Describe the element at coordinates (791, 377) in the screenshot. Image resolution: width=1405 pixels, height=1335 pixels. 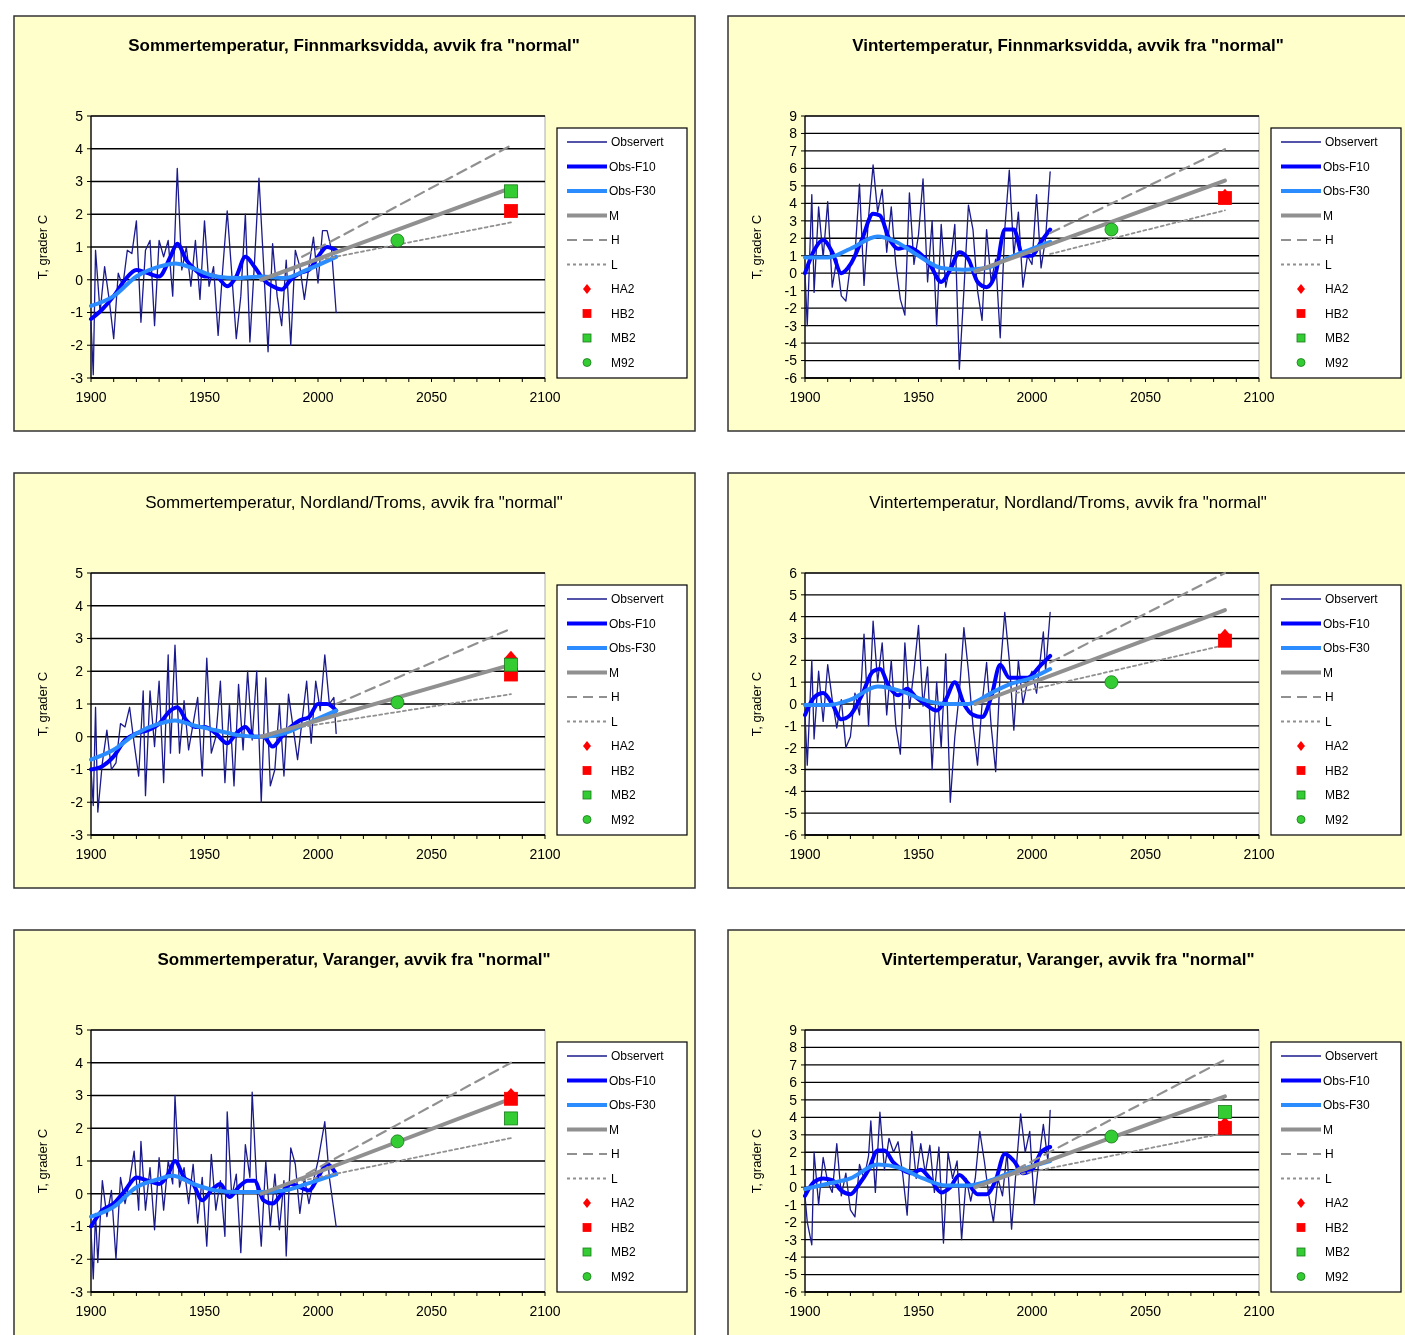
I see `y-tick-label: -6` at that location.